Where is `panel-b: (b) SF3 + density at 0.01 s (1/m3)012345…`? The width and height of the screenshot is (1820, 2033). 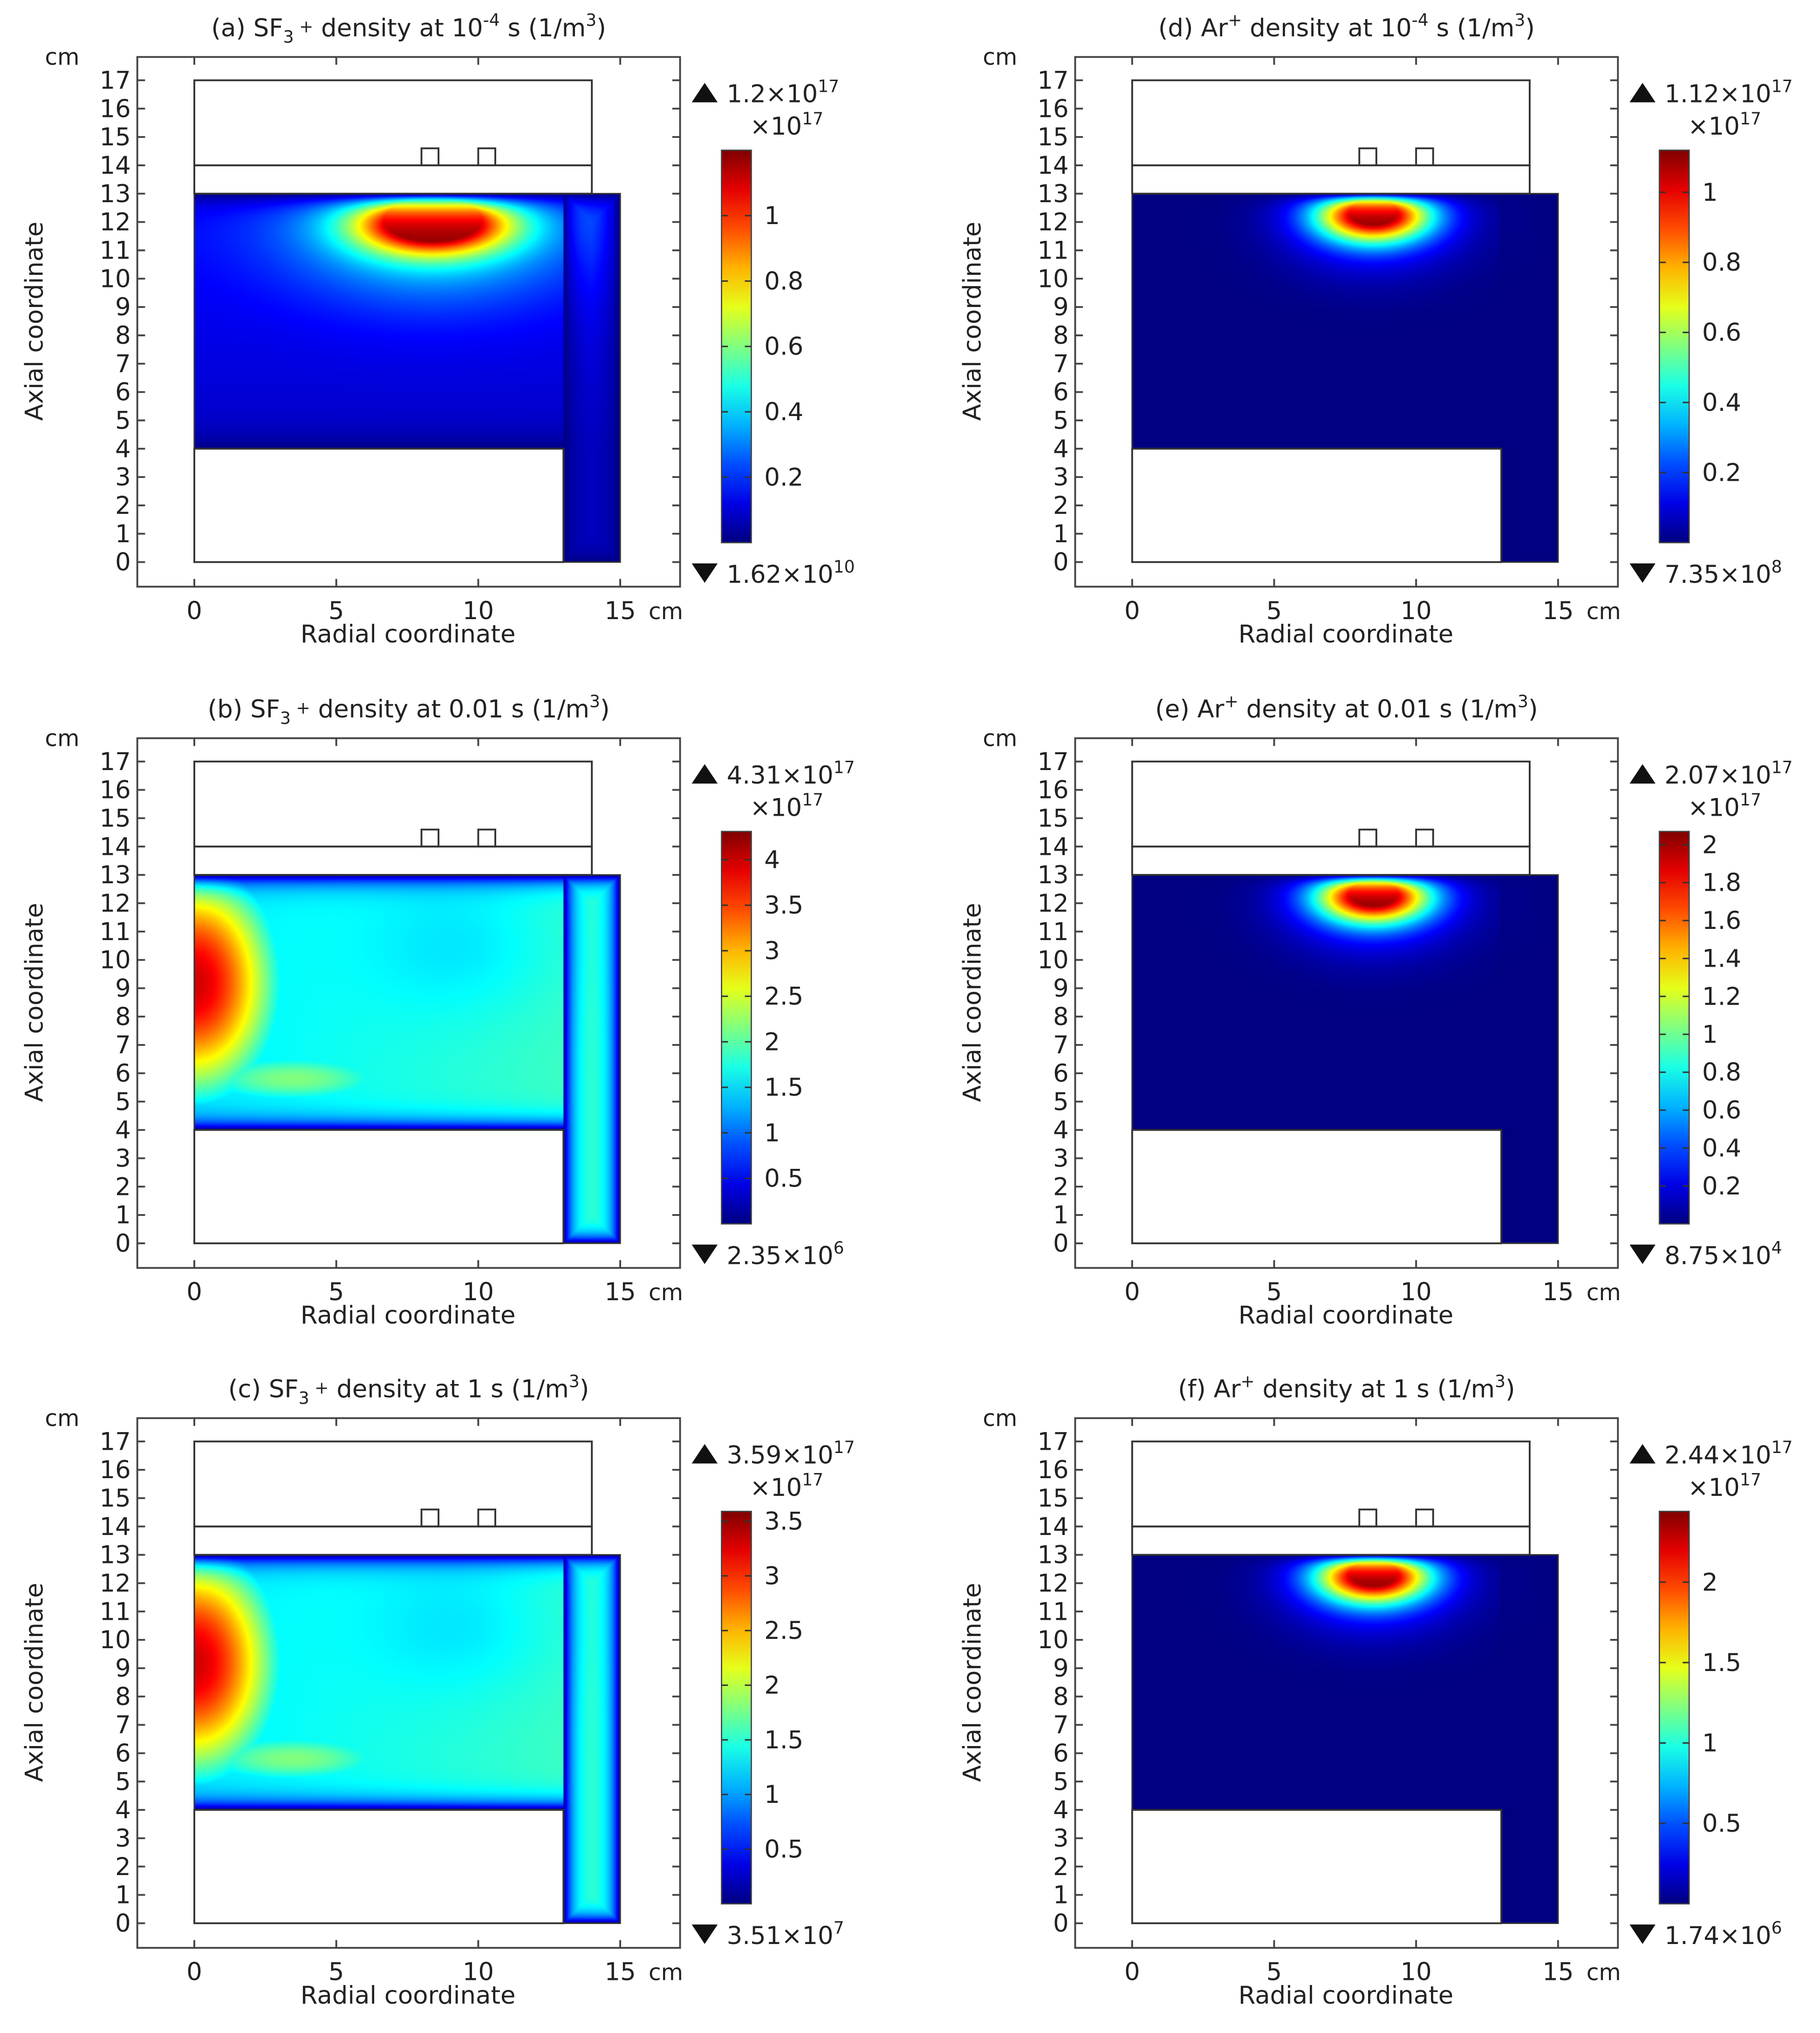 panel-b: (b) SF3 + density at 0.01 s (1/m3)012345… is located at coordinates (438, 1010).